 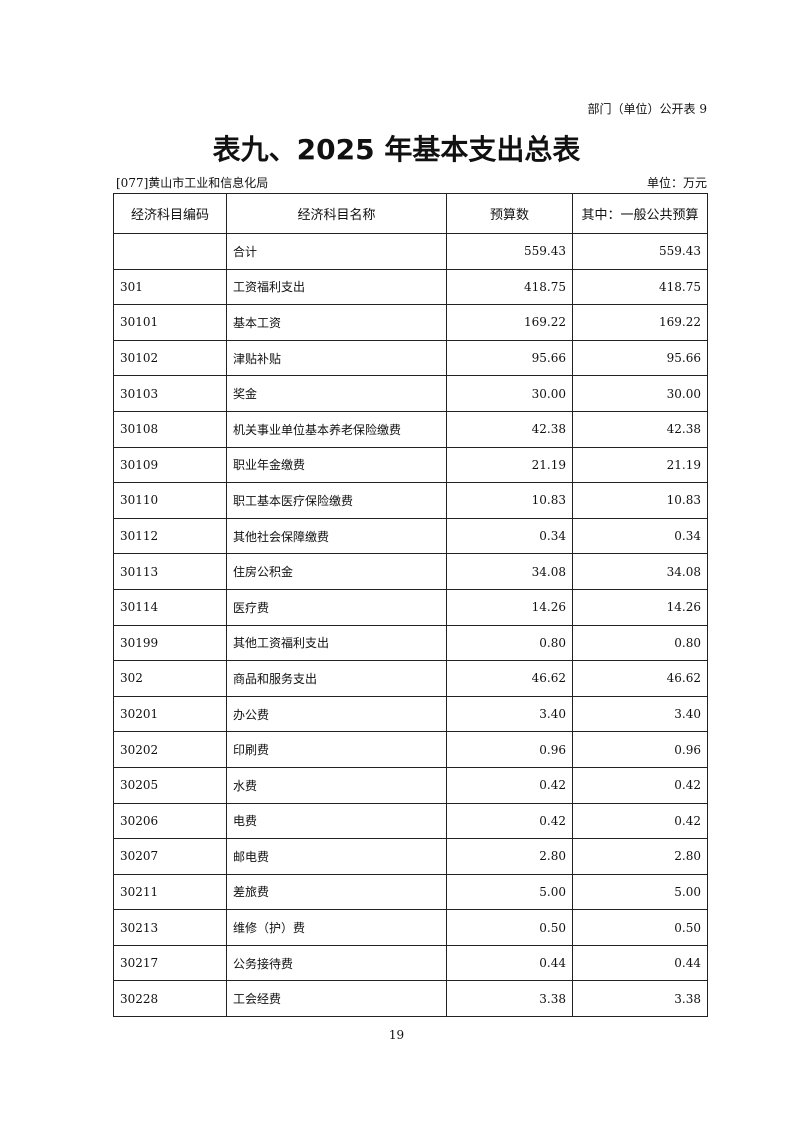 What do you see at coordinates (640, 749) in the screenshot?
I see `cell-general-budget: 0.96` at bounding box center [640, 749].